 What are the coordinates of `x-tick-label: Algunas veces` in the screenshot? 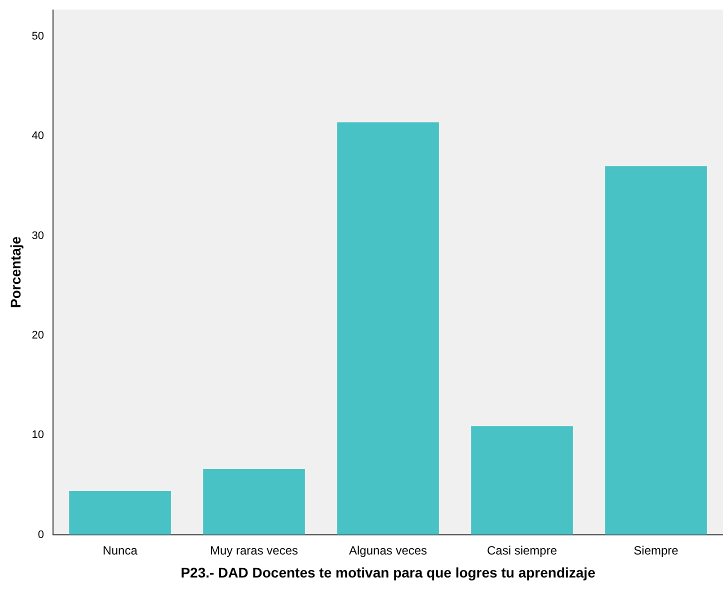 It's located at (388, 550).